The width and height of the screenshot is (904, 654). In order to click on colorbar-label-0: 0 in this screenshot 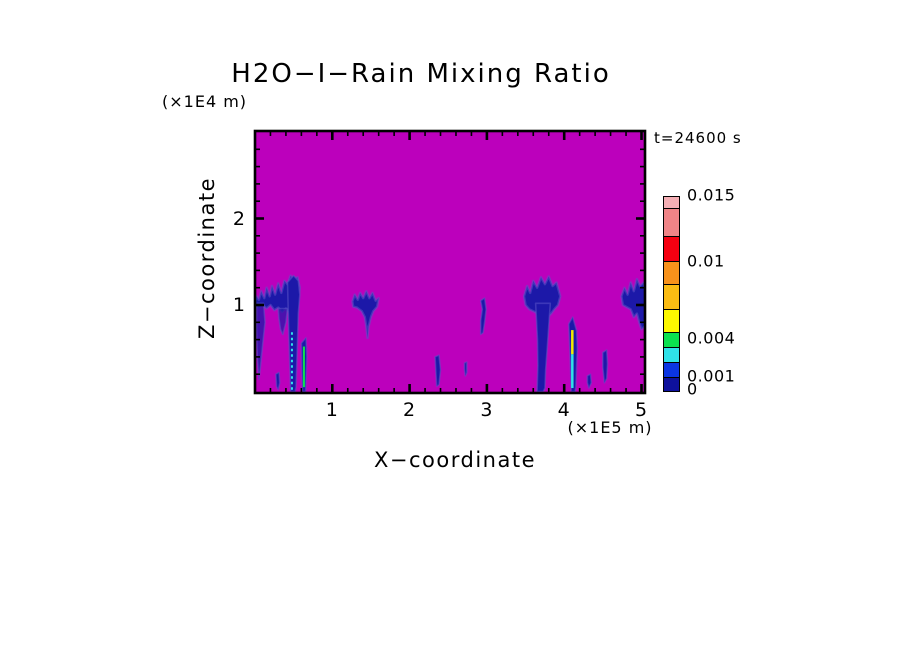, I will do `click(692, 389)`.